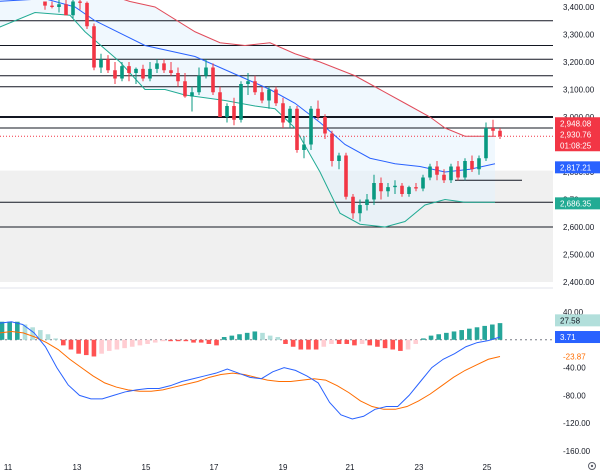  Describe the element at coordinates (576, 203) in the screenshot. I see `bollinger-lower-tag-text: 2,686.35` at that location.